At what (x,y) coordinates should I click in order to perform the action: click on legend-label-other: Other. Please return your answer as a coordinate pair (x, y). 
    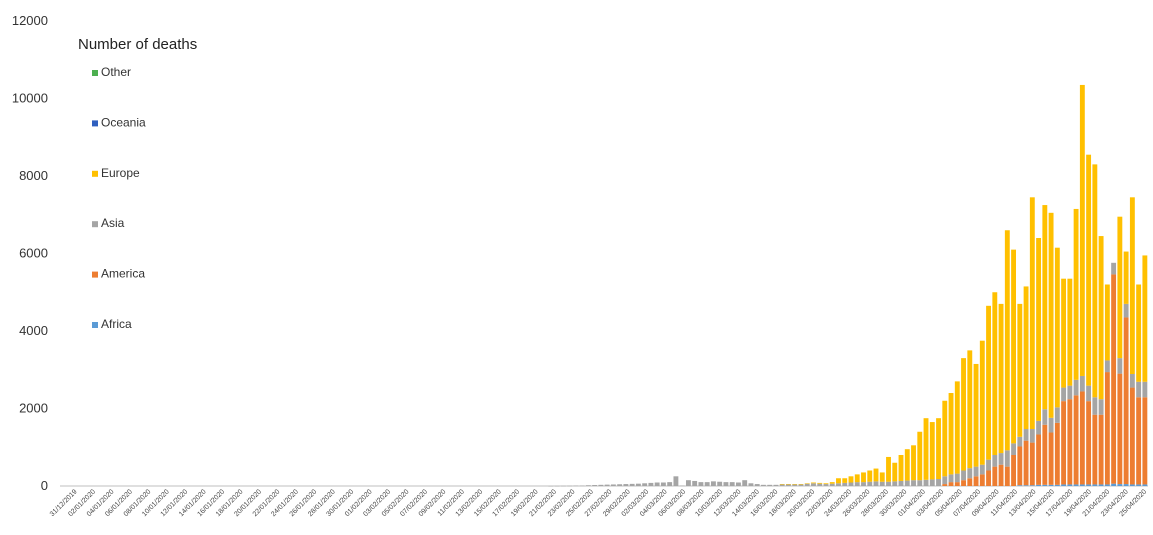
    Looking at the image, I should click on (116, 72).